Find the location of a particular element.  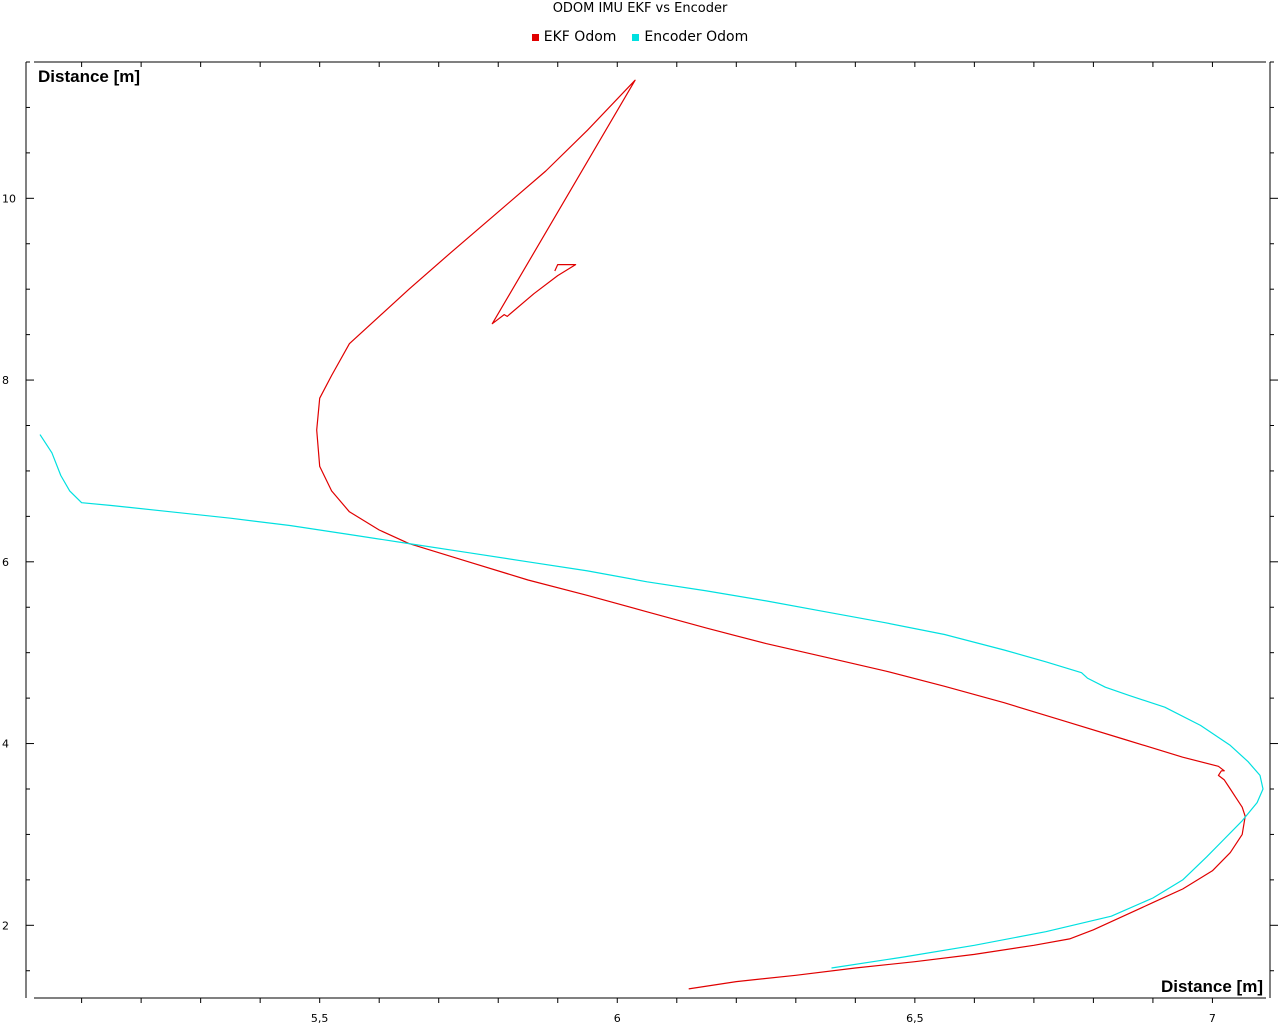

y-axis-title: Distance [m] is located at coordinates (89, 76).